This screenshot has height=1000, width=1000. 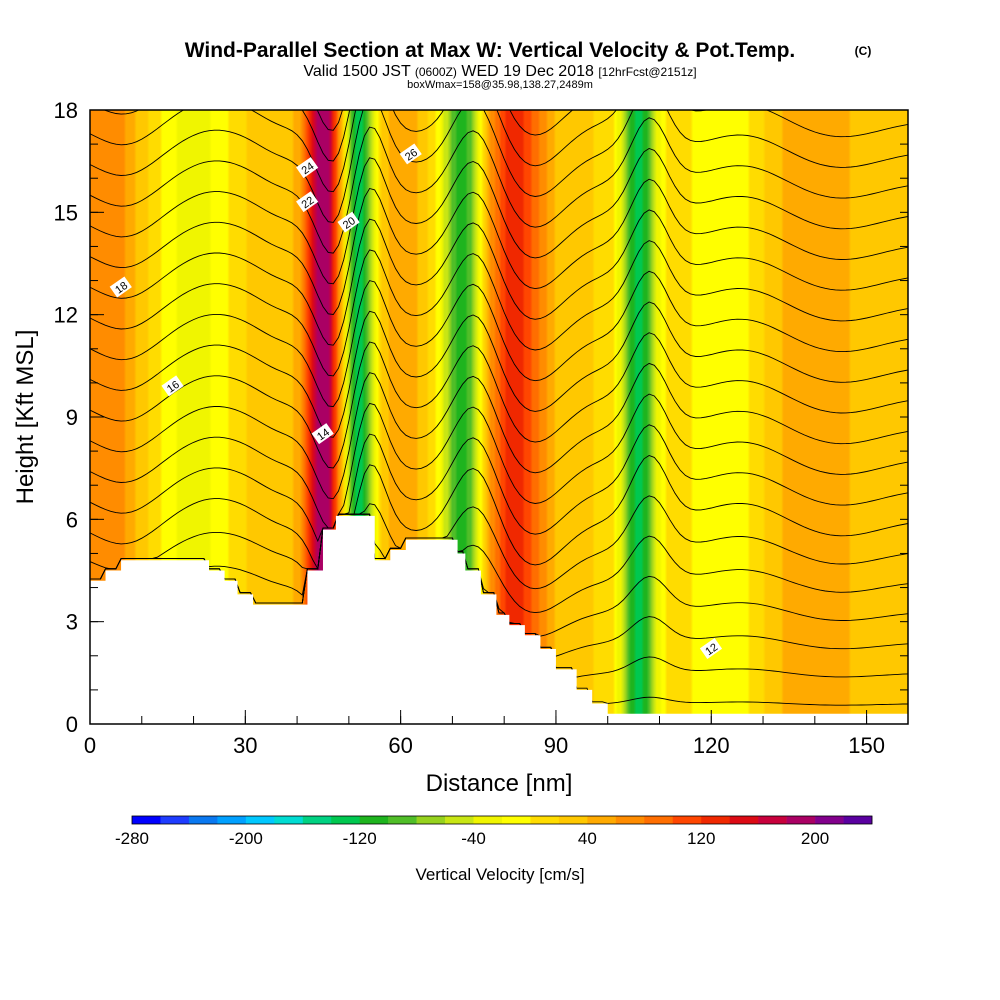 I want to click on colorbar-tick-label: -280, so click(x=132, y=838).